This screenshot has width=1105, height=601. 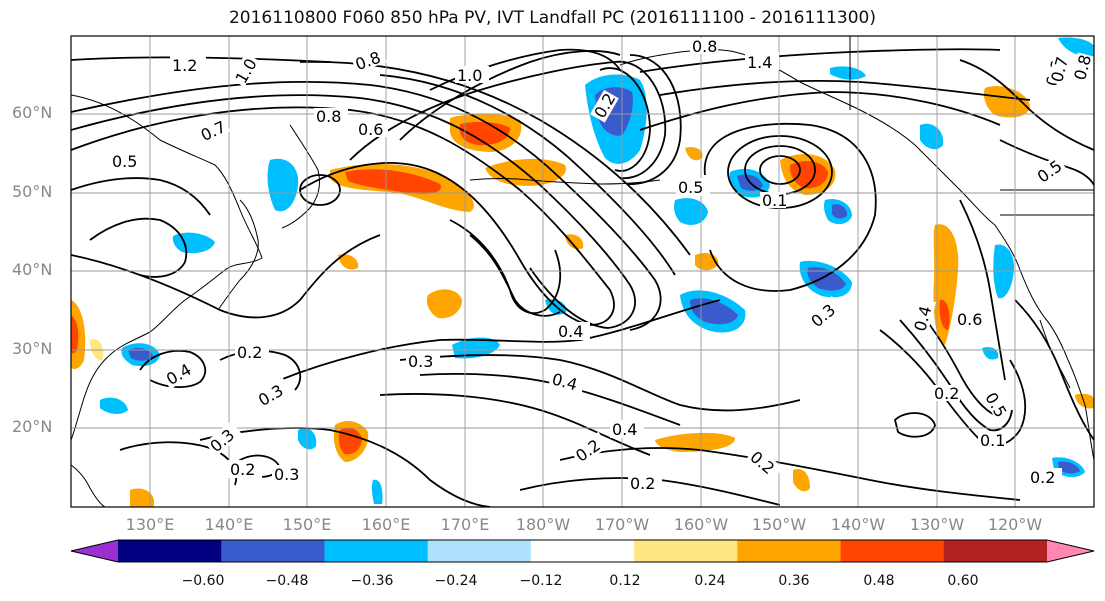 I want to click on contour-label: 0.5, so click(x=690, y=187).